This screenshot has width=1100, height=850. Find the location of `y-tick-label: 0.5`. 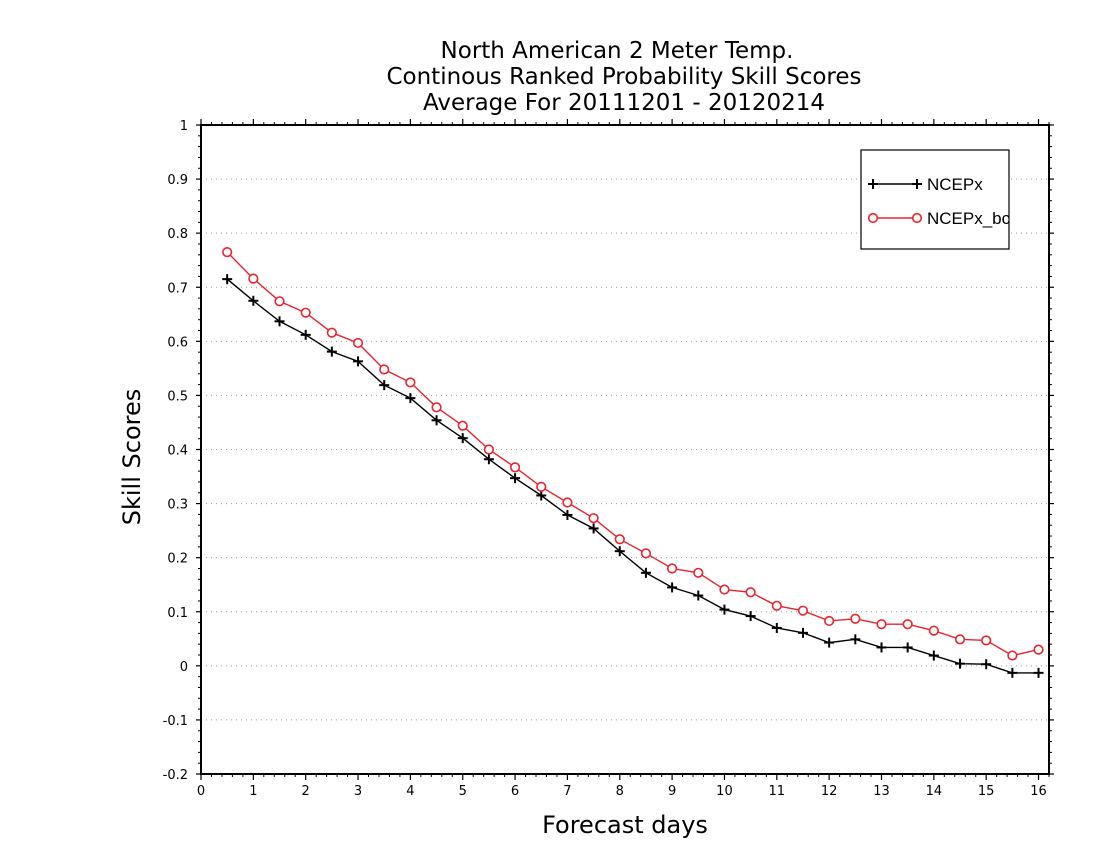

y-tick-label: 0.5 is located at coordinates (177, 396).